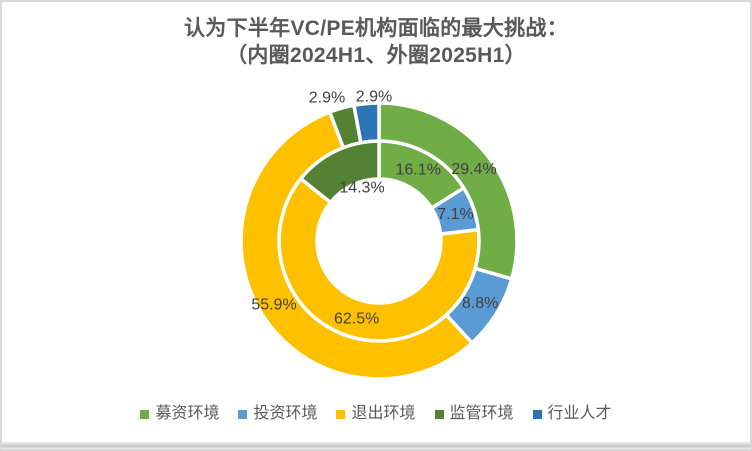 Image resolution: width=752 pixels, height=451 pixels. Describe the element at coordinates (418, 170) in the screenshot. I see `data-label-2024H1-募资环境: 16.1%` at that location.